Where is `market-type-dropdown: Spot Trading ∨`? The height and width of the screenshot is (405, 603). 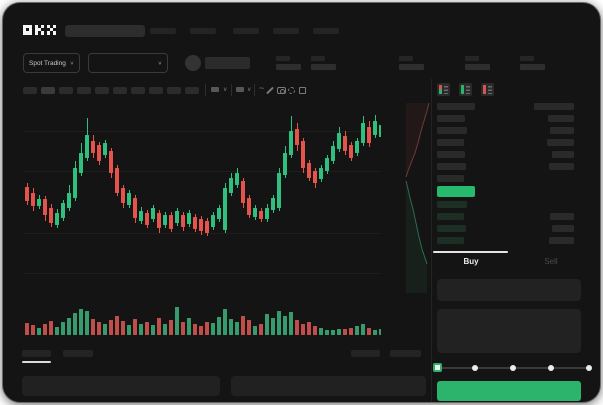
market-type-dropdown: Spot Trading ∨ is located at coordinates (51, 63).